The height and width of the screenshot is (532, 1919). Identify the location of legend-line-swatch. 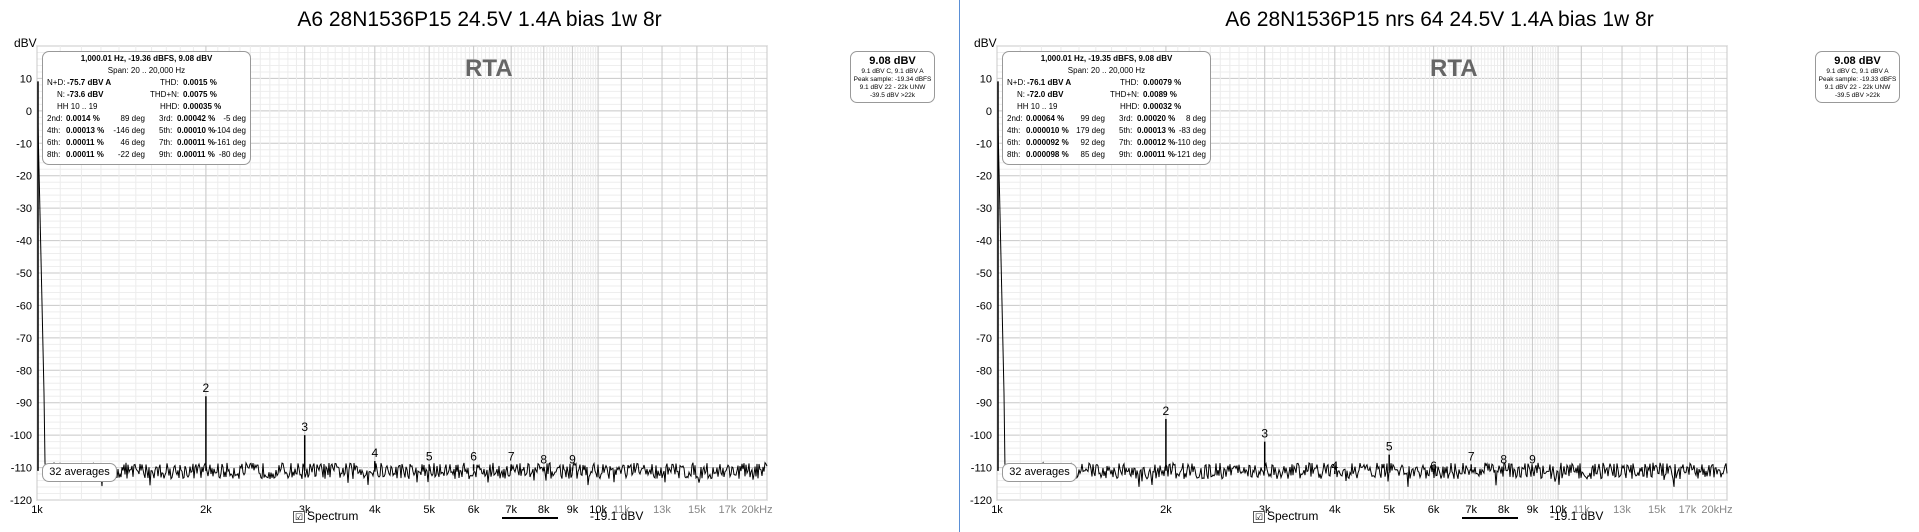
(530, 518).